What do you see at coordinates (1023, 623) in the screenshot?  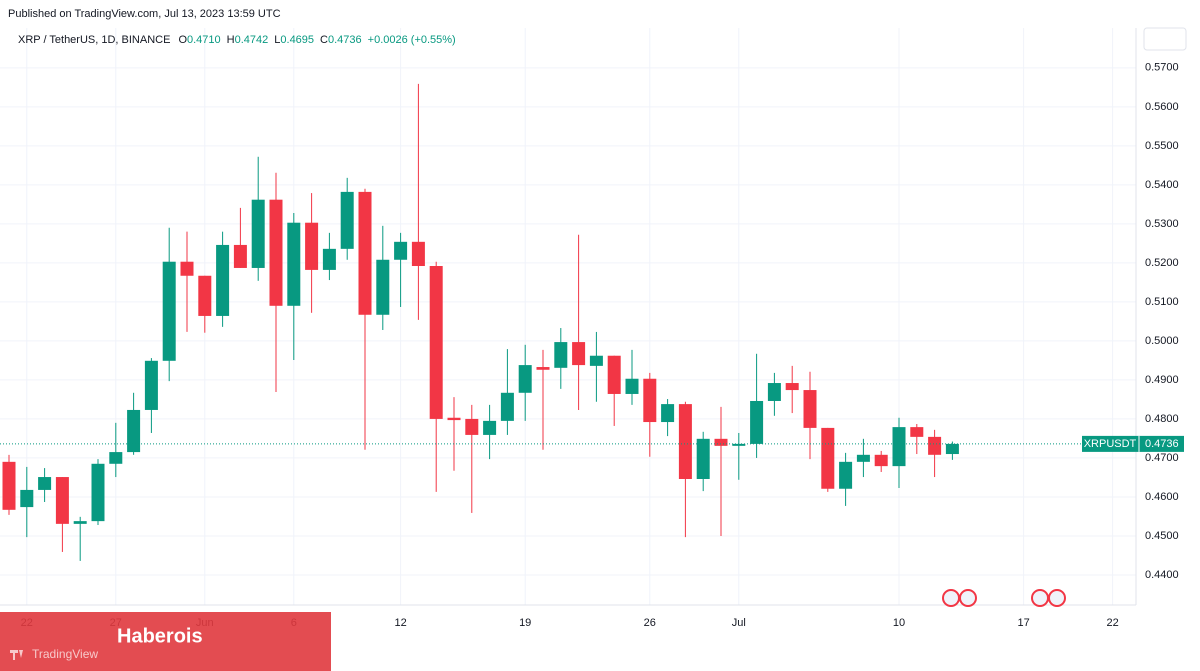 I see `x-tick-label: 17` at bounding box center [1023, 623].